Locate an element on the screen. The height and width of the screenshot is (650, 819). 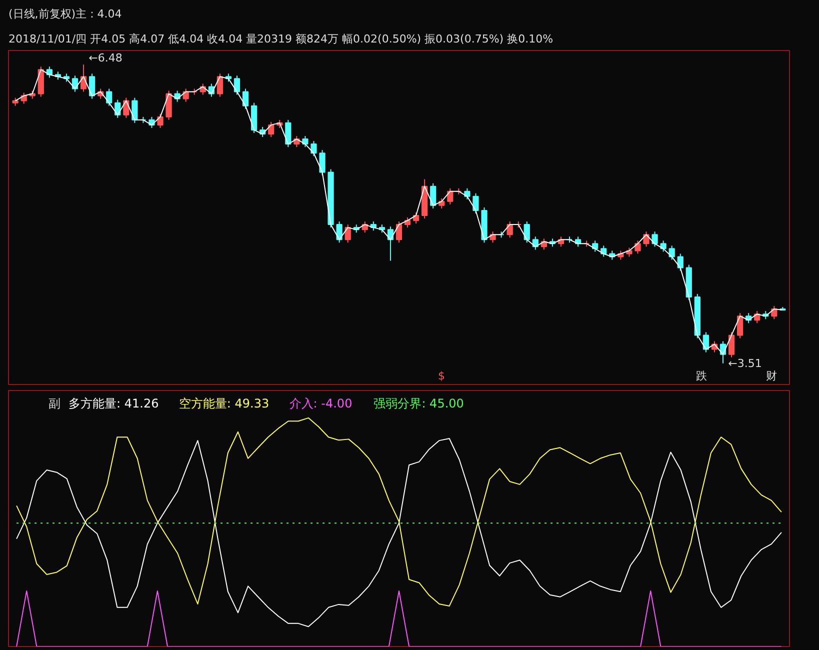
text: 介入: -4.00 is located at coordinates (320, 403).